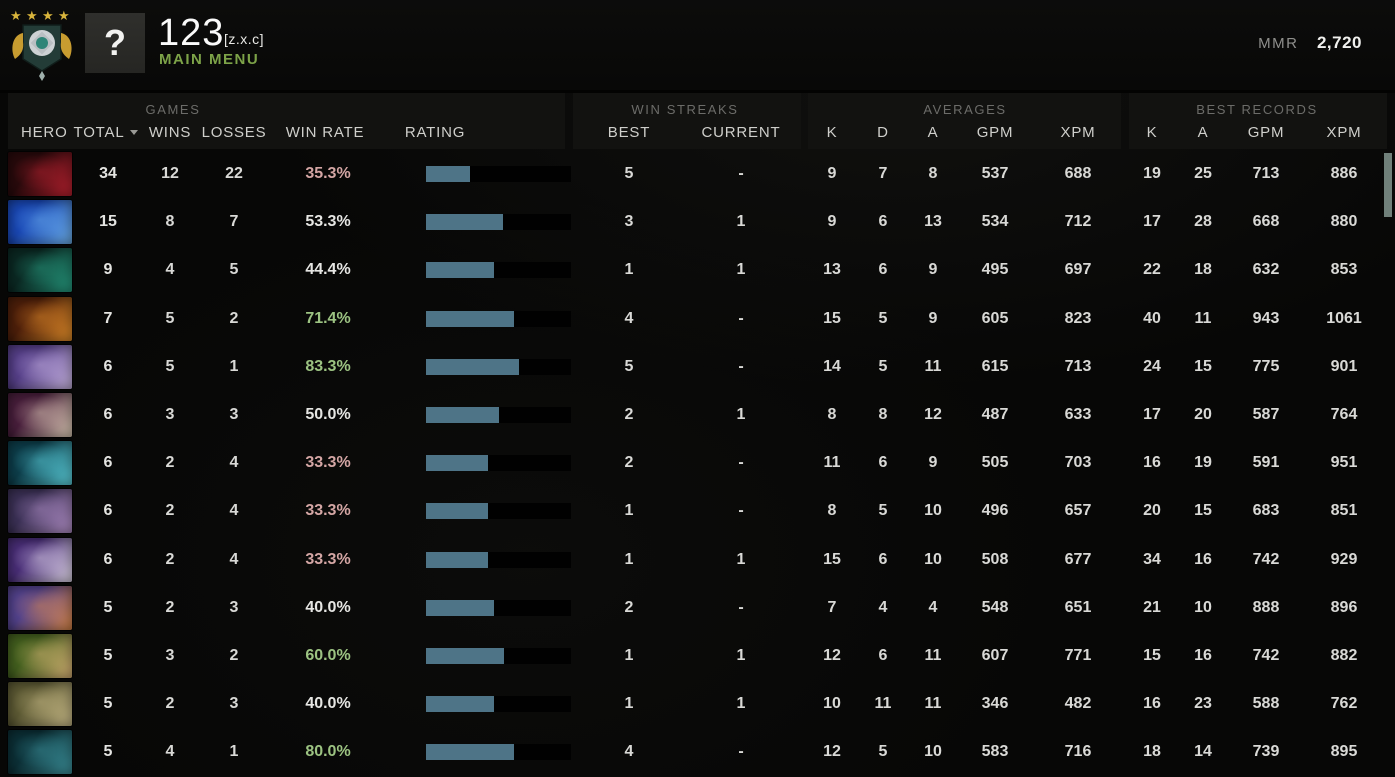 Image resolution: width=1395 pixels, height=777 pixels. What do you see at coordinates (1266, 366) in the screenshot?
I see `record-gpm-value: 775` at bounding box center [1266, 366].